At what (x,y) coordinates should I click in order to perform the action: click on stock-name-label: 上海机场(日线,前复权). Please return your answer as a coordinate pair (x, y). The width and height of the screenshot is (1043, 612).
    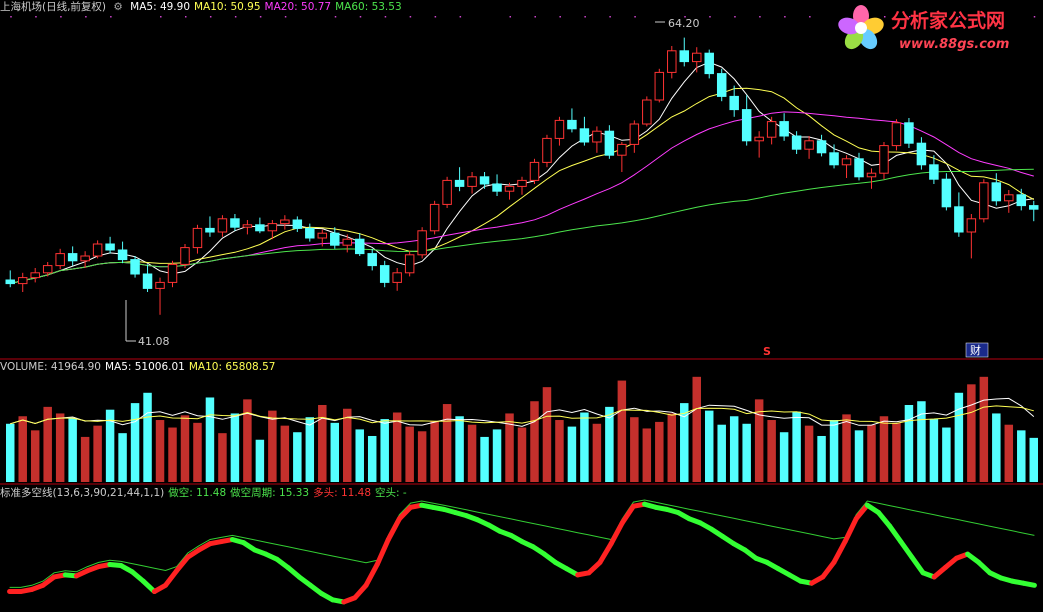
    Looking at the image, I should click on (53, 7).